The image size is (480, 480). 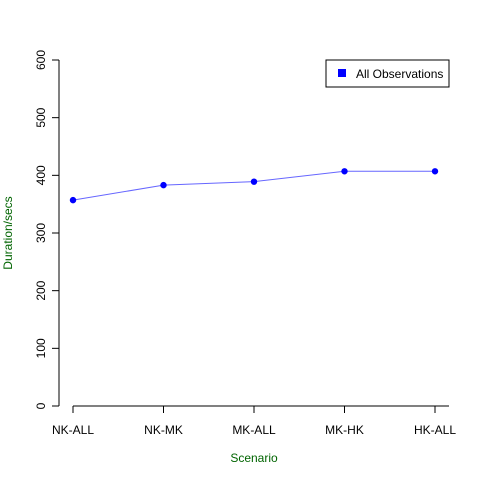 I want to click on y-axis-title: Duration/secs, so click(x=8, y=232).